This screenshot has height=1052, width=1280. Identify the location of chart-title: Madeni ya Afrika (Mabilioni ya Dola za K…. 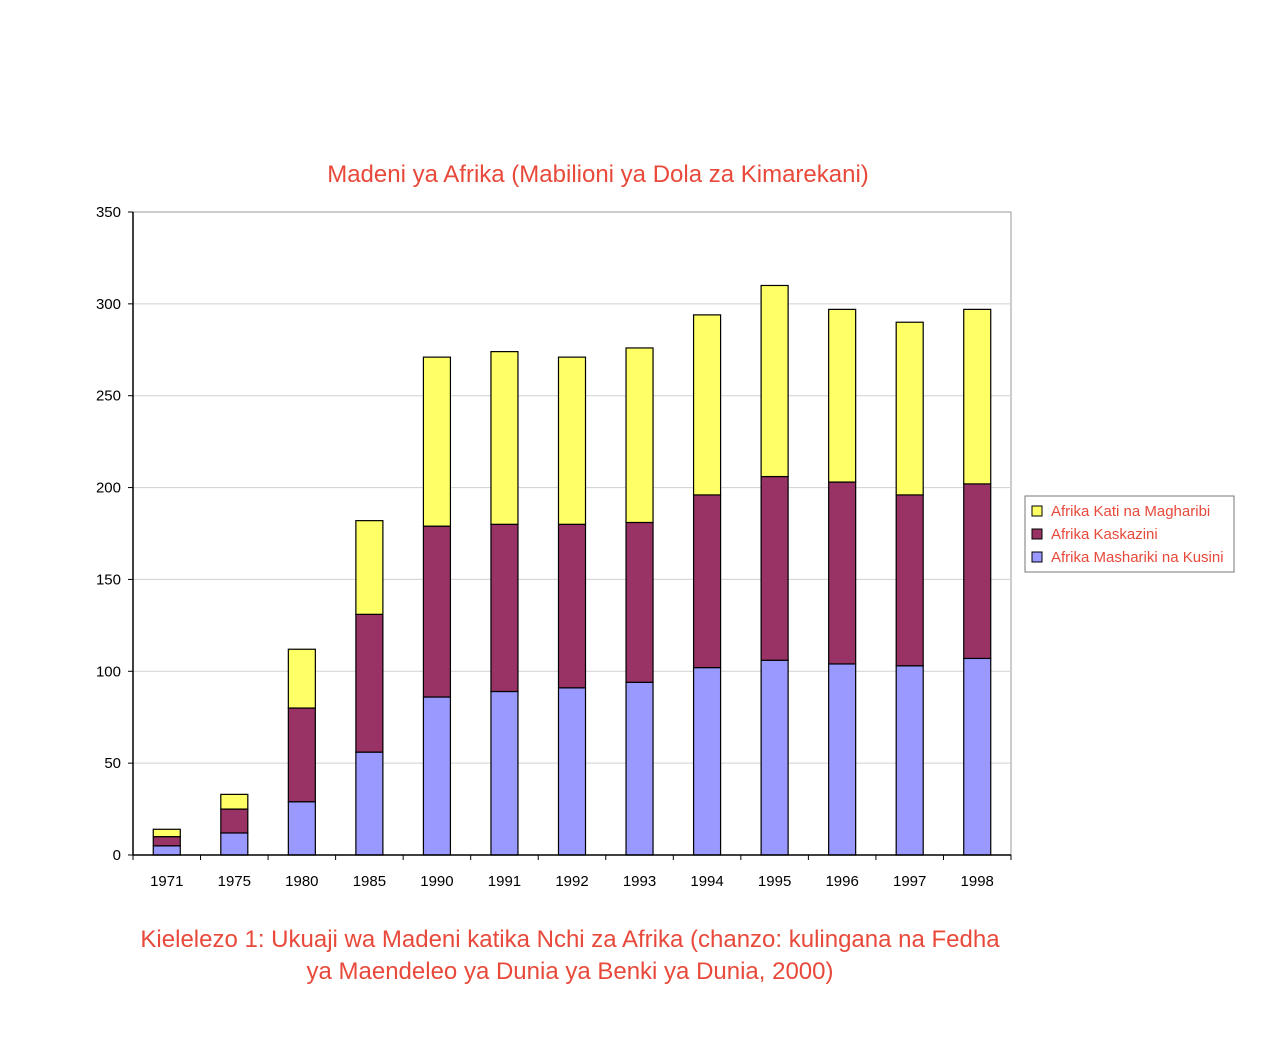
(598, 174).